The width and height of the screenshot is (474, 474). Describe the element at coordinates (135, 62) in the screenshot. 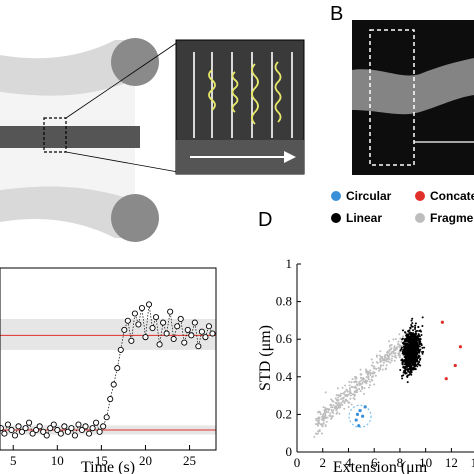

I see `upper-post` at that location.